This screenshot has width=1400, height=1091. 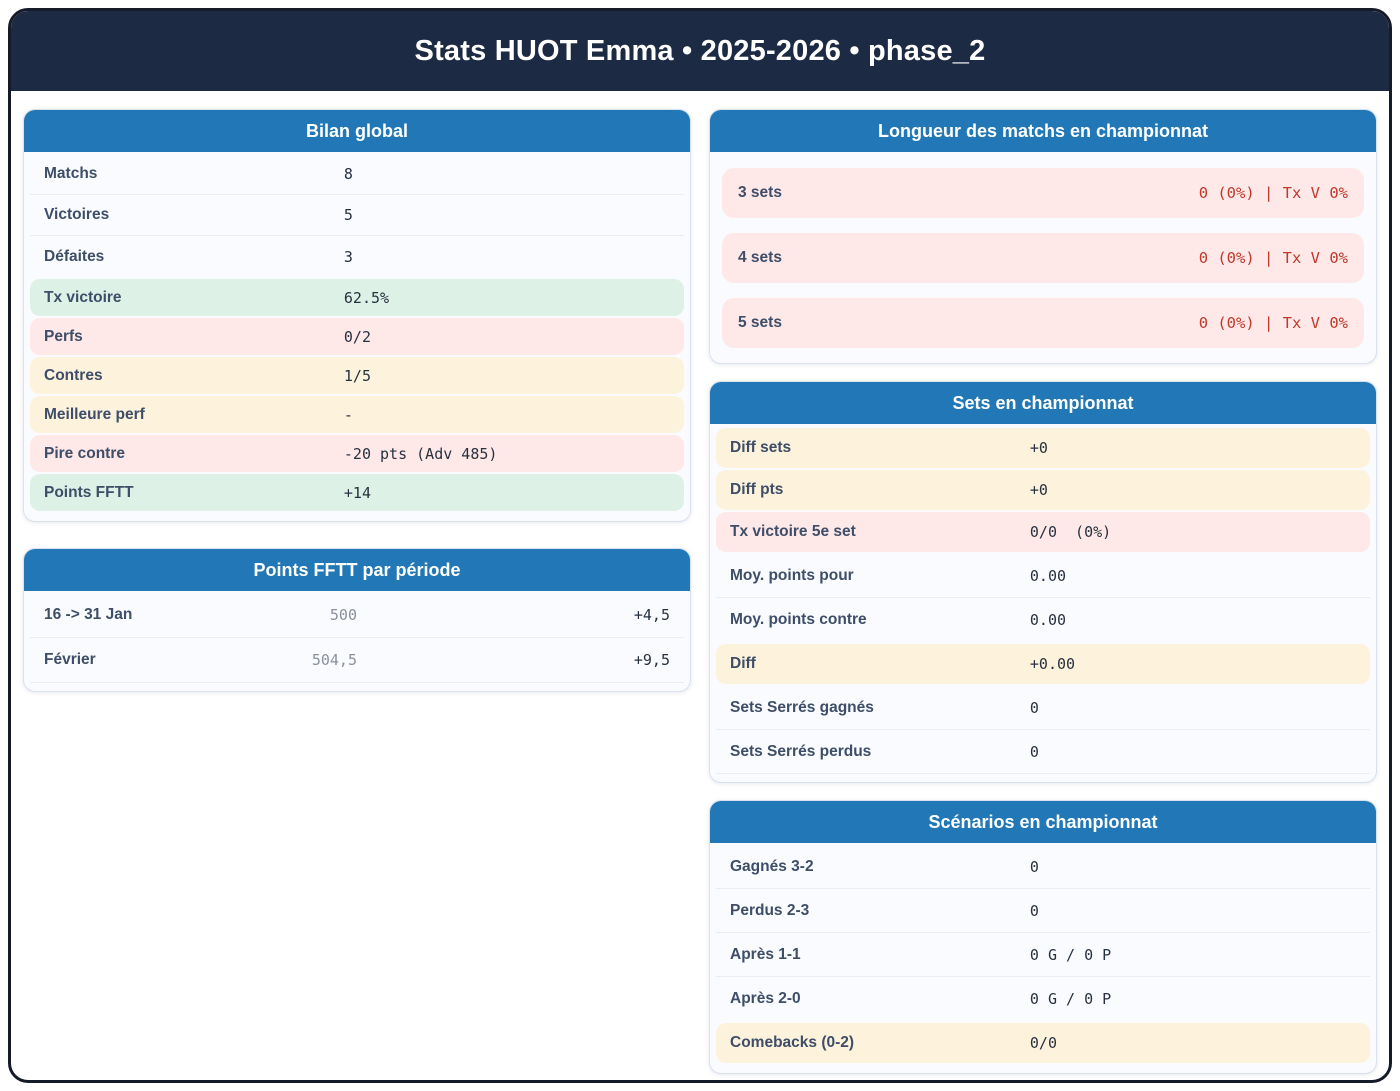 I want to click on stat-row: Tx victoire 5e set 0/0 (0%), so click(x=1043, y=532).